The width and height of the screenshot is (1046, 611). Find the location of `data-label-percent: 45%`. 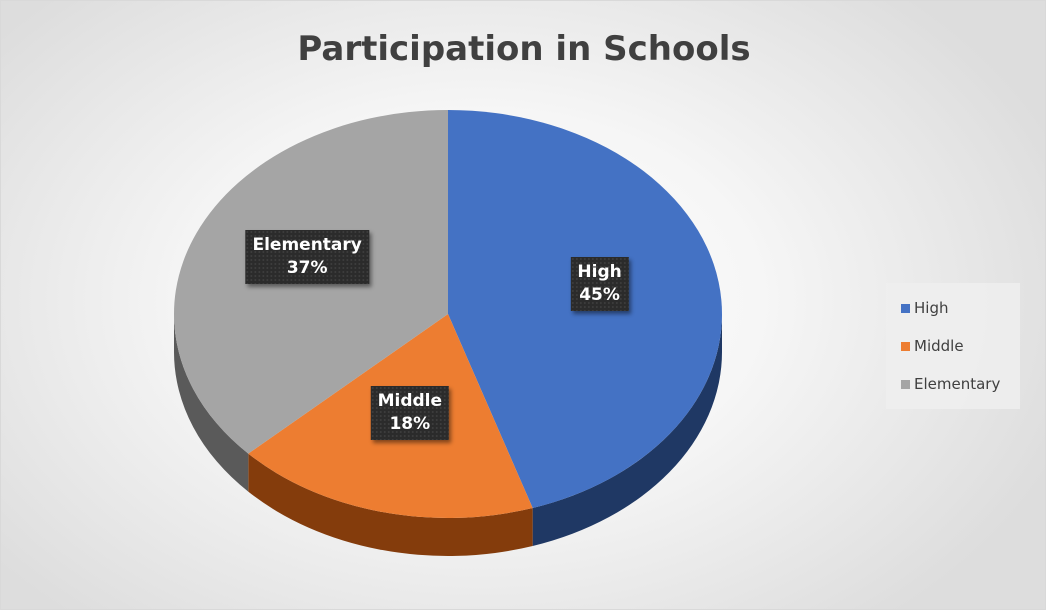

data-label-percent: 45% is located at coordinates (599, 295).